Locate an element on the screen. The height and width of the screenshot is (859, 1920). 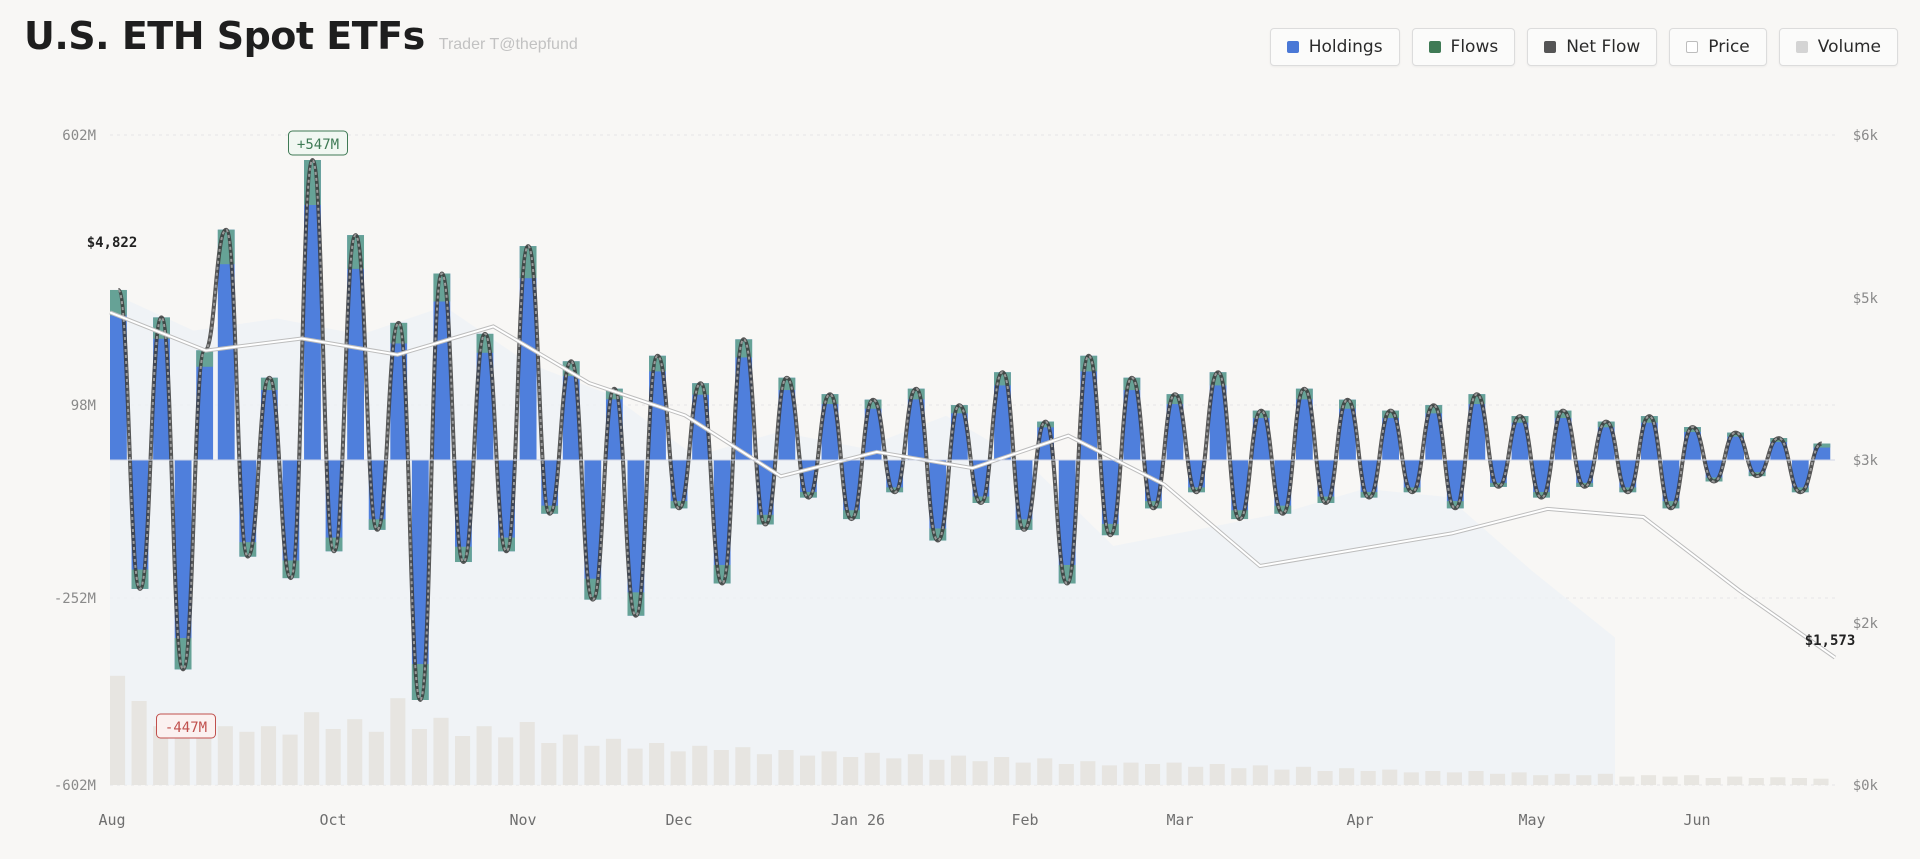
x-tick-label: Nov is located at coordinates (522, 820).